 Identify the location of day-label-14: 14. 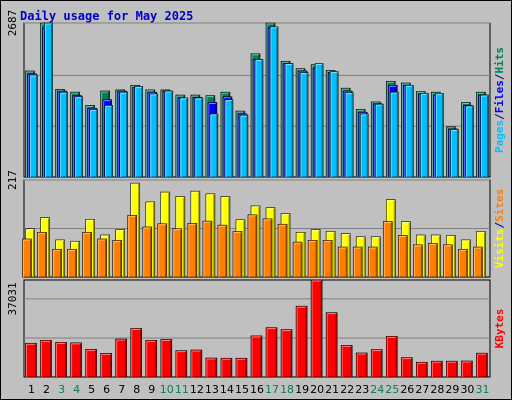
(227, 389).